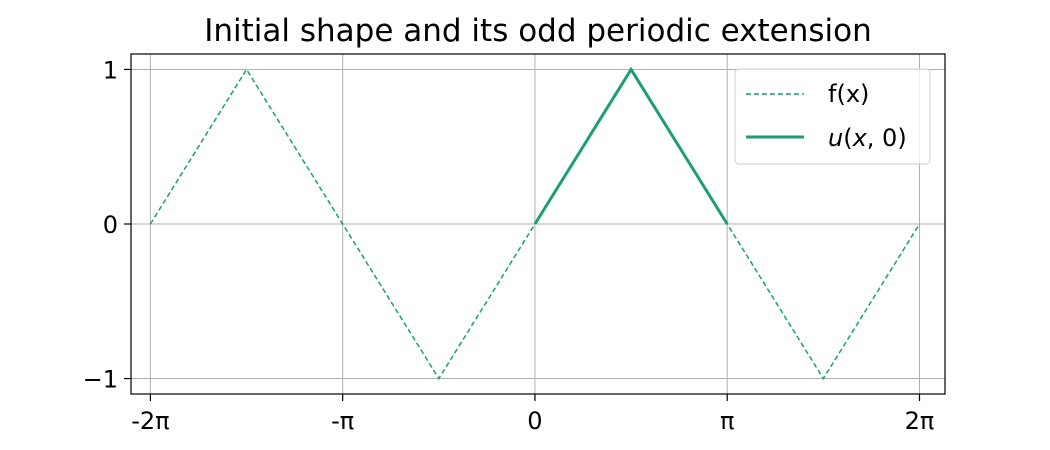 This screenshot has width=1050, height=450. I want to click on y-tick-label-2: −1, so click(100, 380).